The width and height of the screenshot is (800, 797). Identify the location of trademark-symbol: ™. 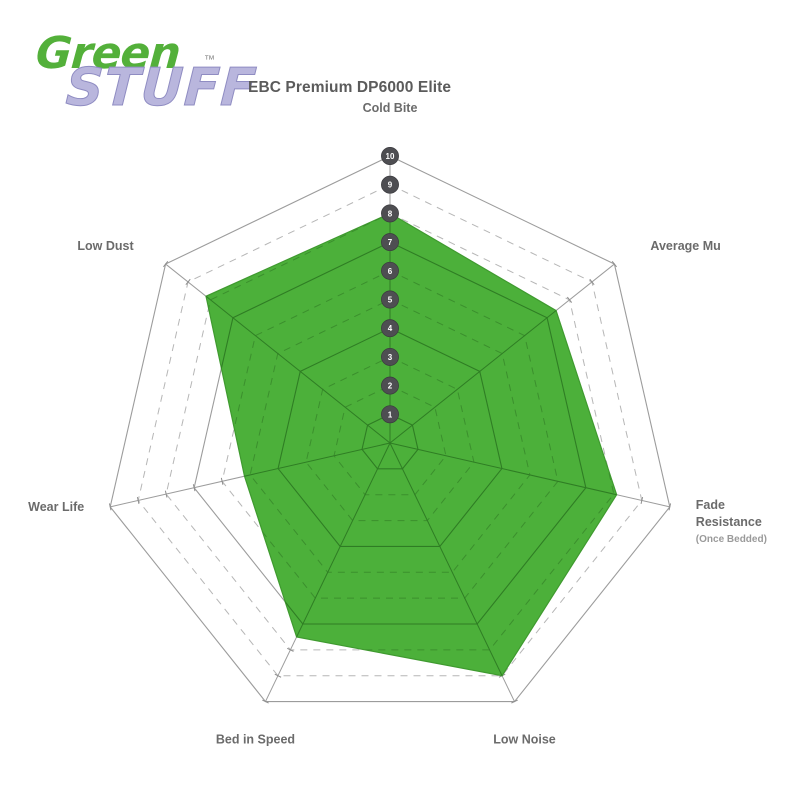
(209, 60).